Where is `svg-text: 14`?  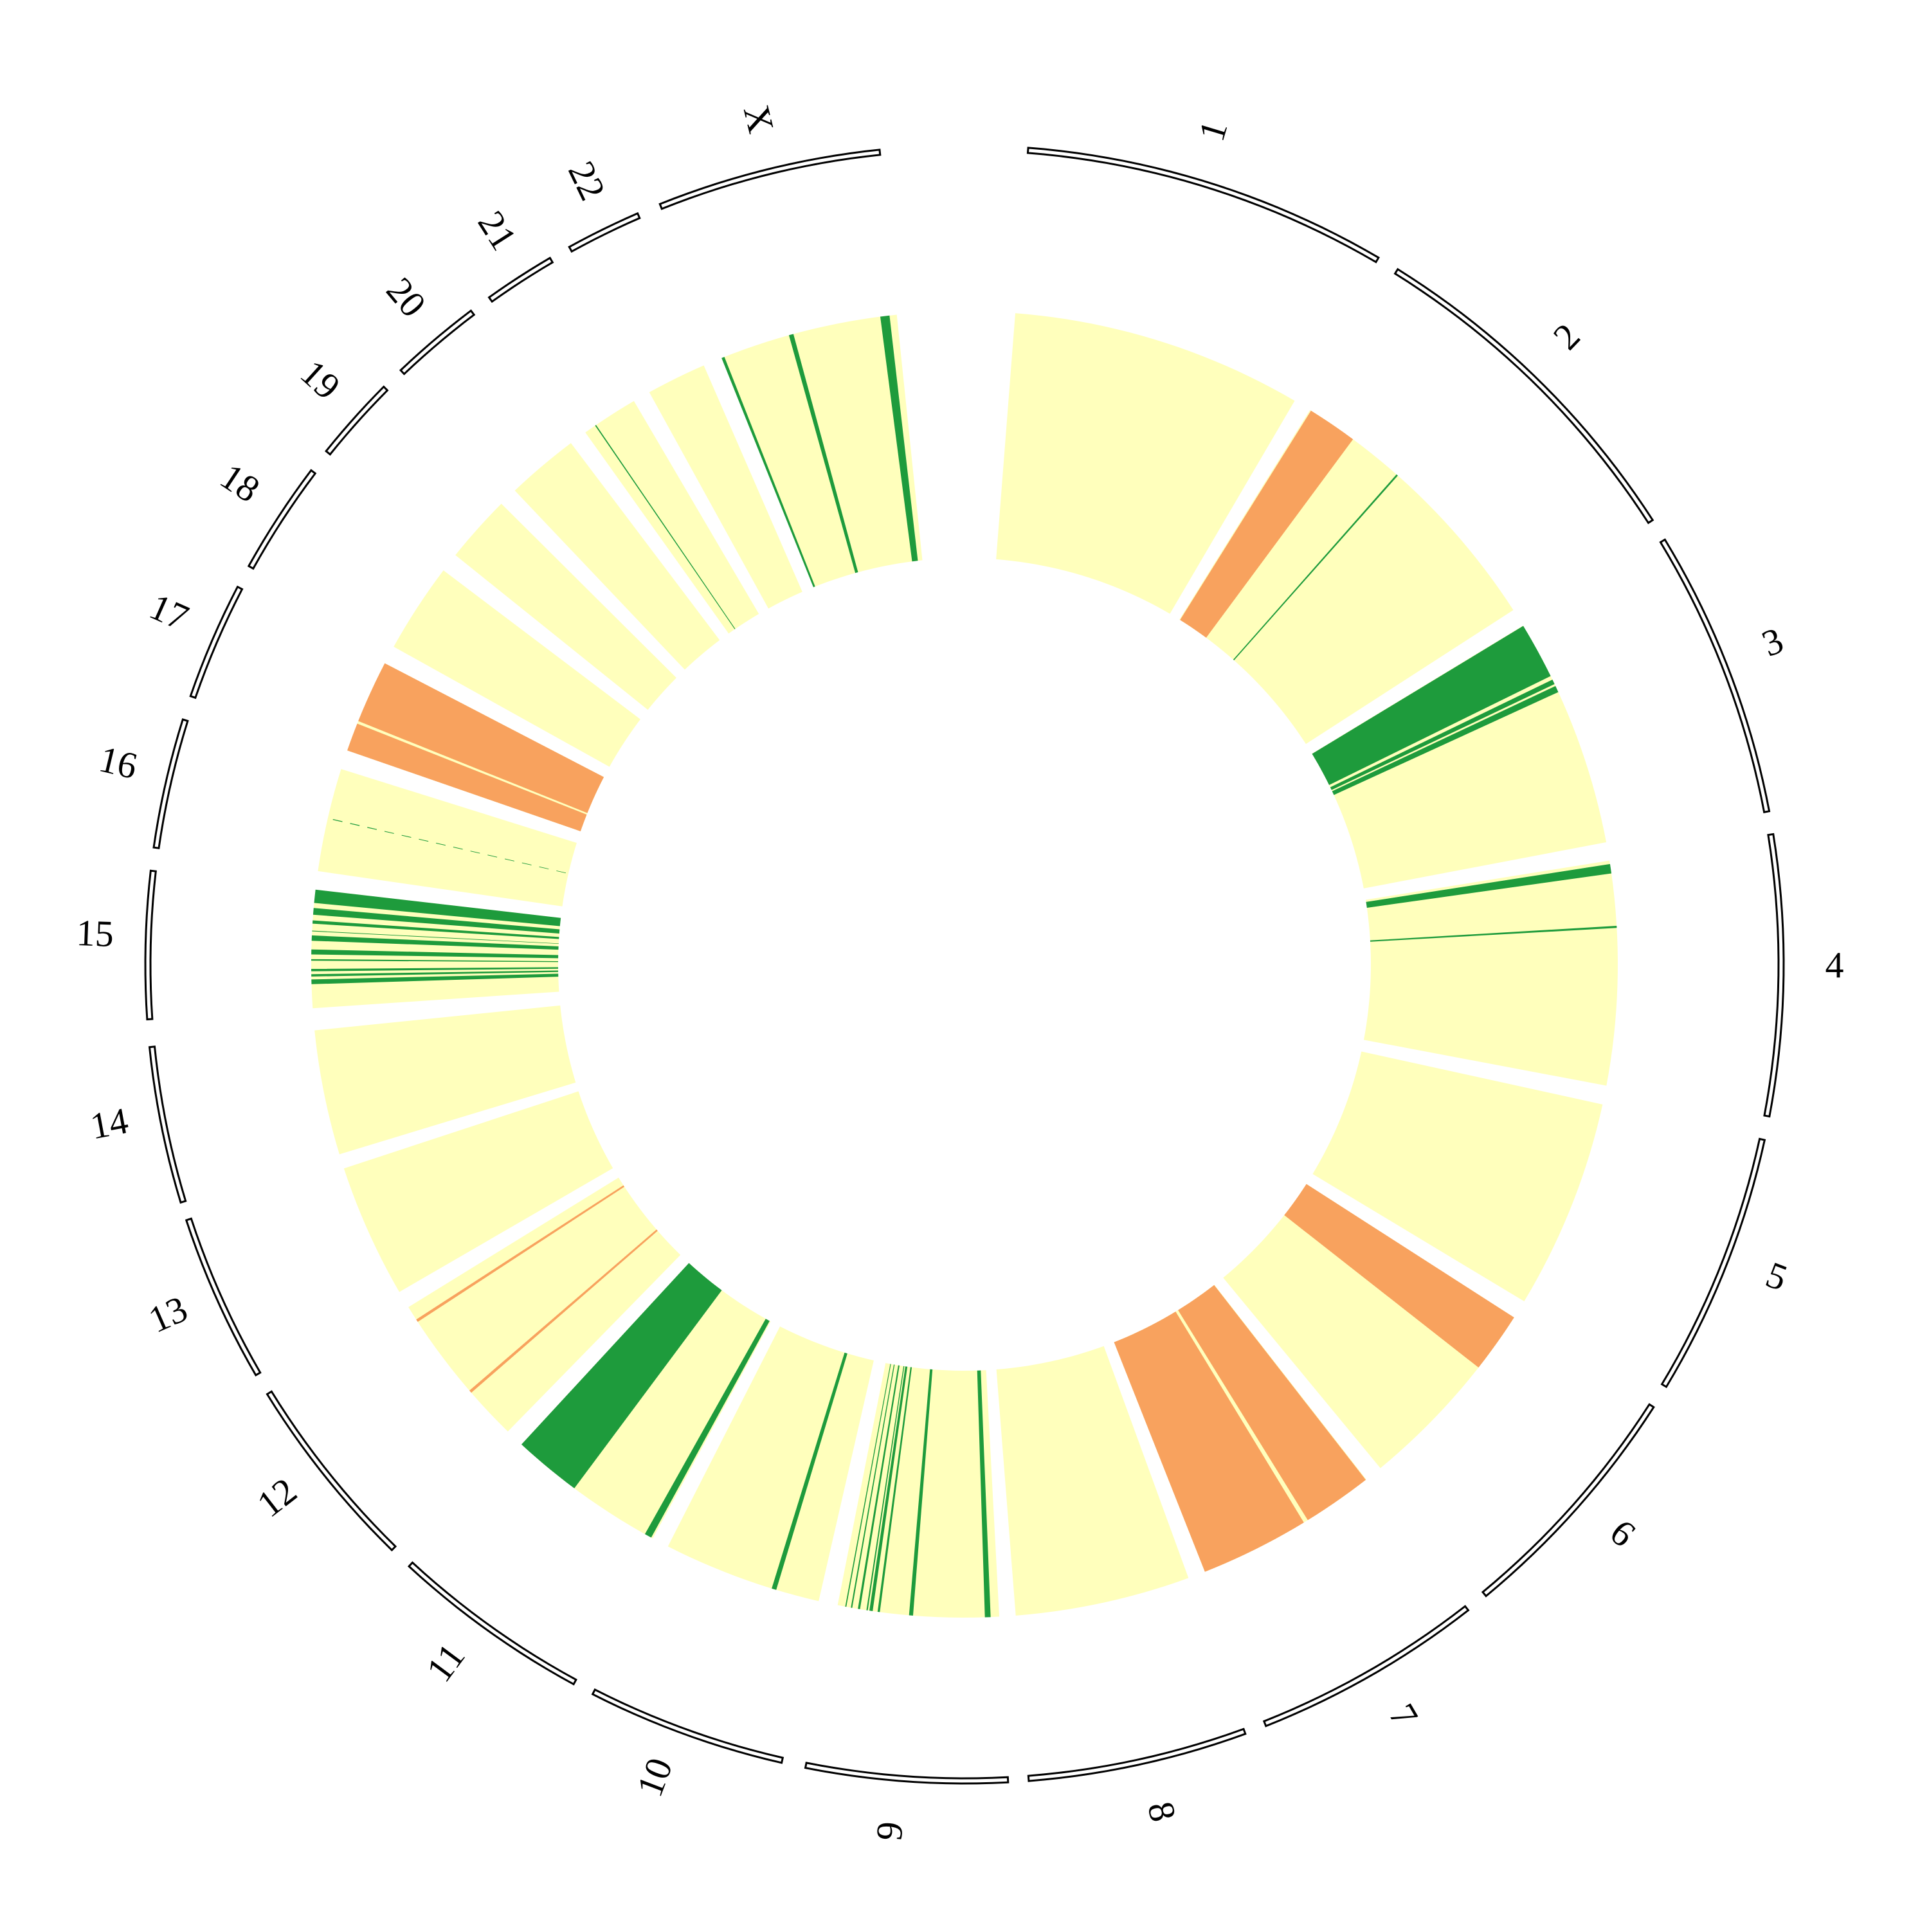
svg-text: 14 is located at coordinates (109, 1123).